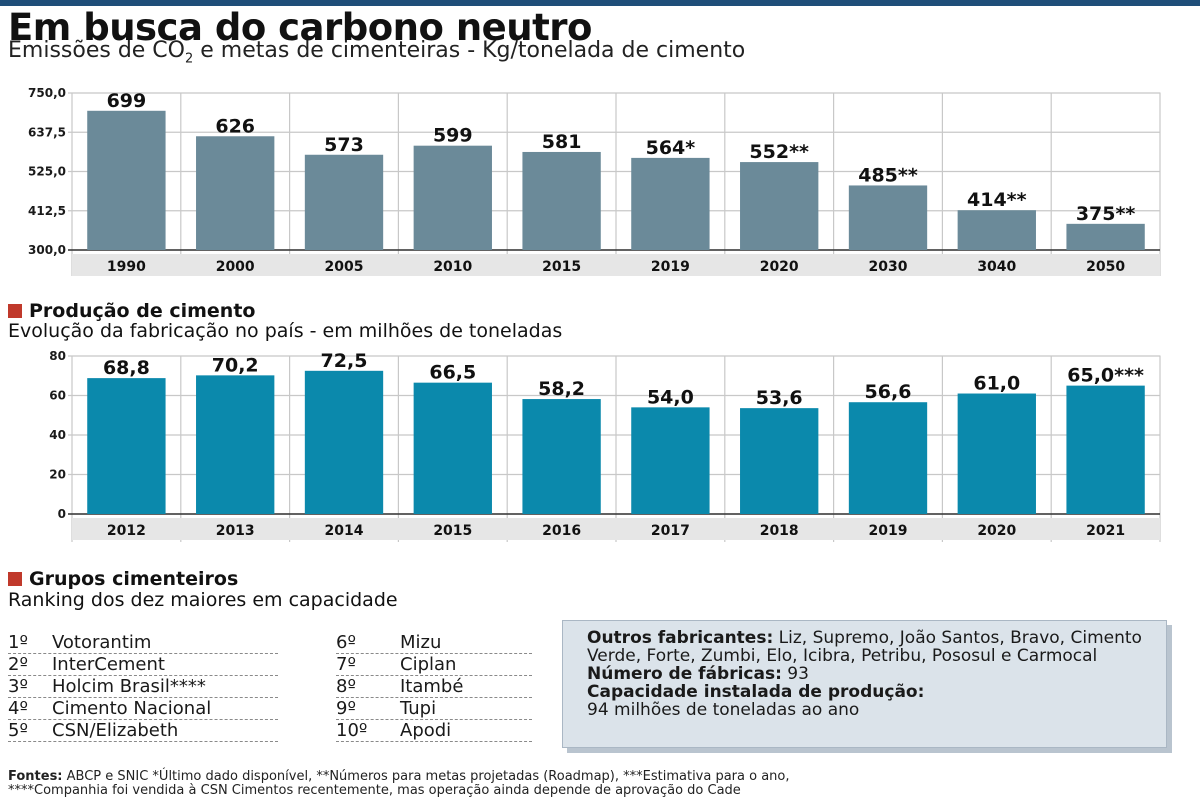 The image size is (1200, 800). Describe the element at coordinates (779, 398) in the screenshot. I see `data-label: 53,6` at that location.